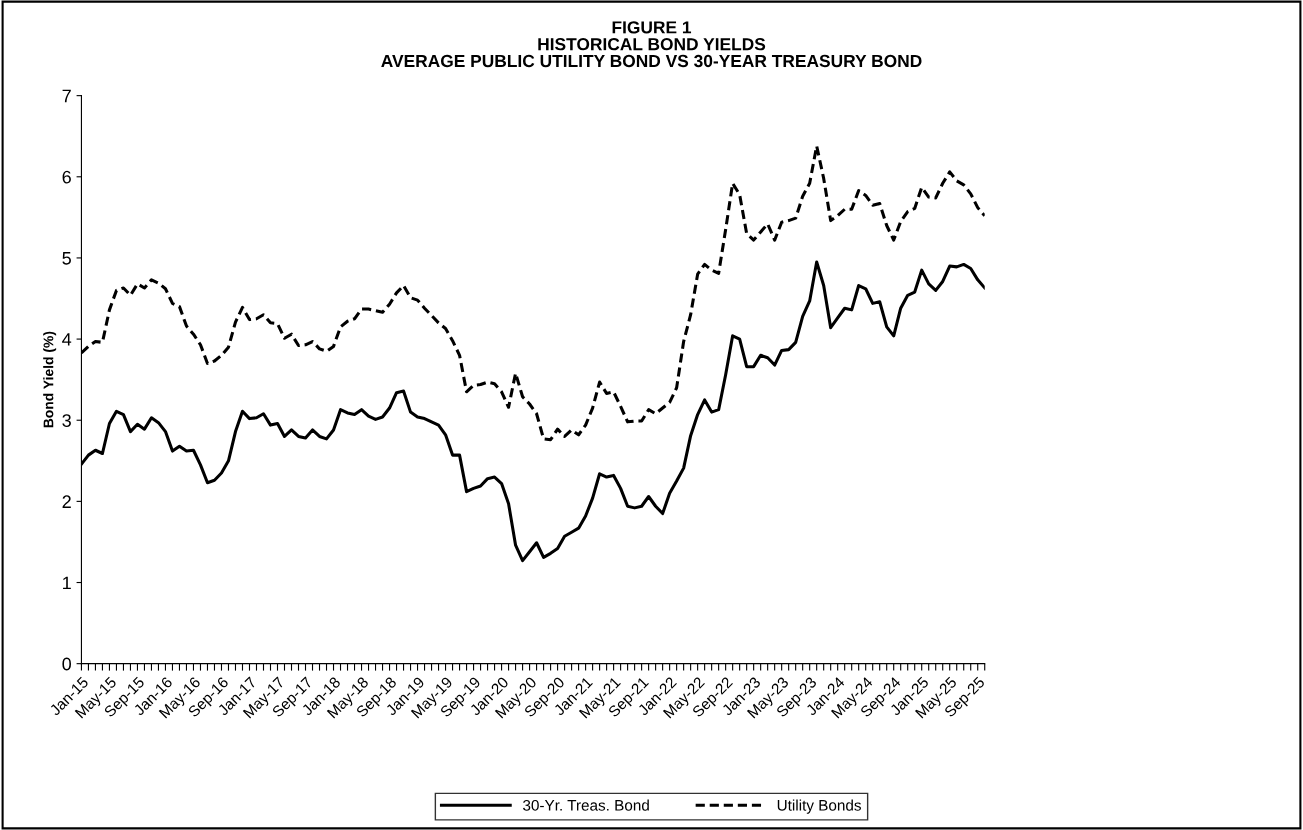 This screenshot has width=1303, height=830. Describe the element at coordinates (67, 339) in the screenshot. I see `y-tick-label: 4` at that location.